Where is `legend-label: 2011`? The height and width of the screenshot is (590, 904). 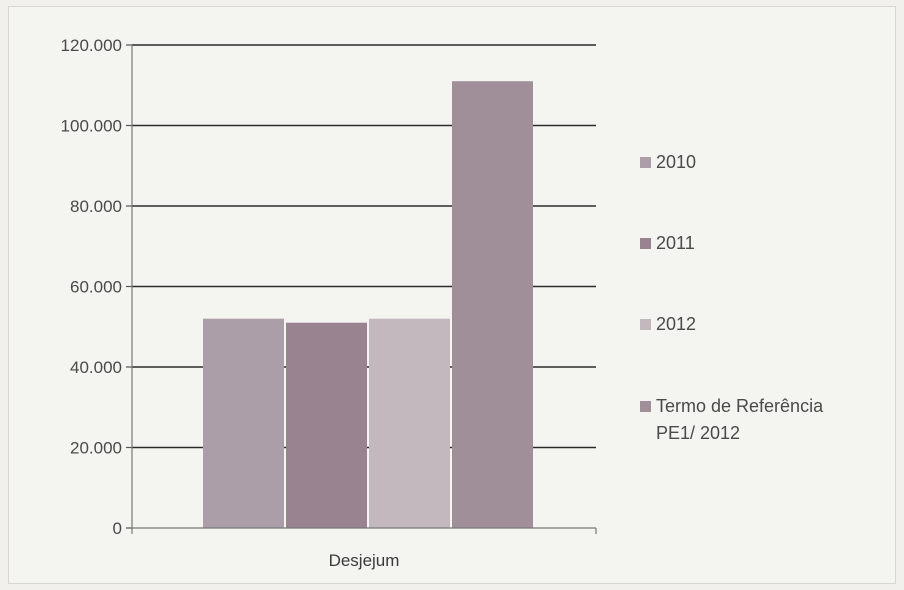 legend-label: 2011 is located at coordinates (675, 243).